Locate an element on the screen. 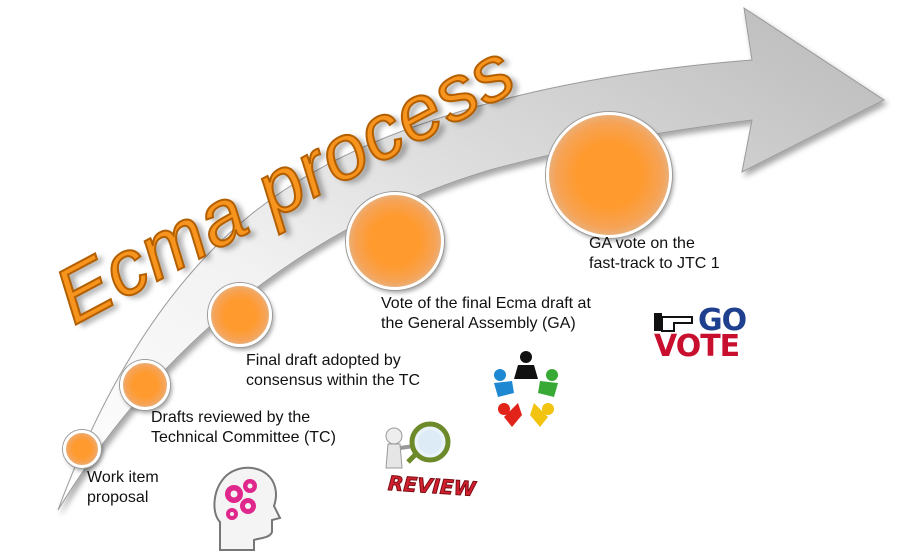  go-text: GO is located at coordinates (722, 320).